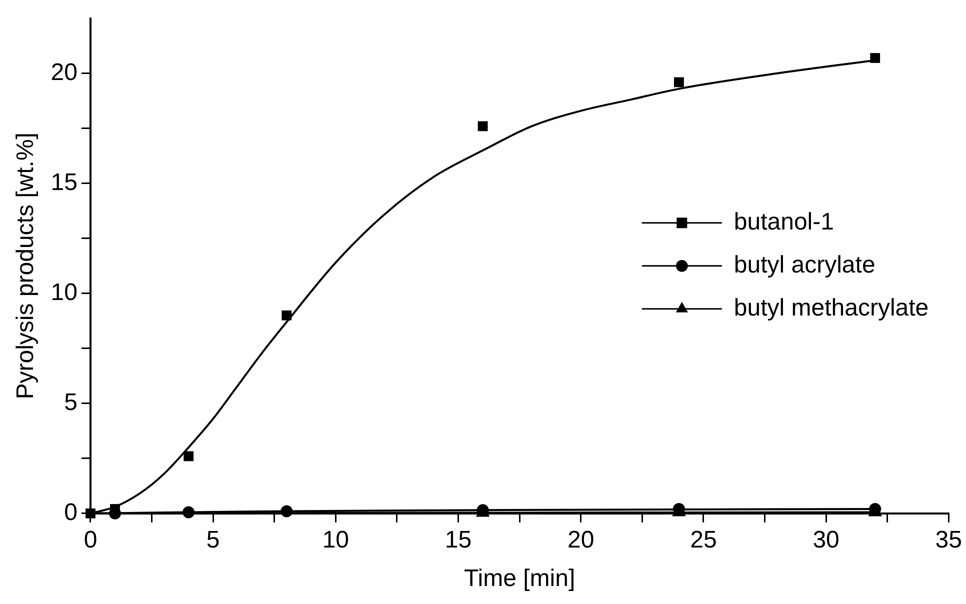  I want to click on x-tick-label: 25, so click(703, 540).